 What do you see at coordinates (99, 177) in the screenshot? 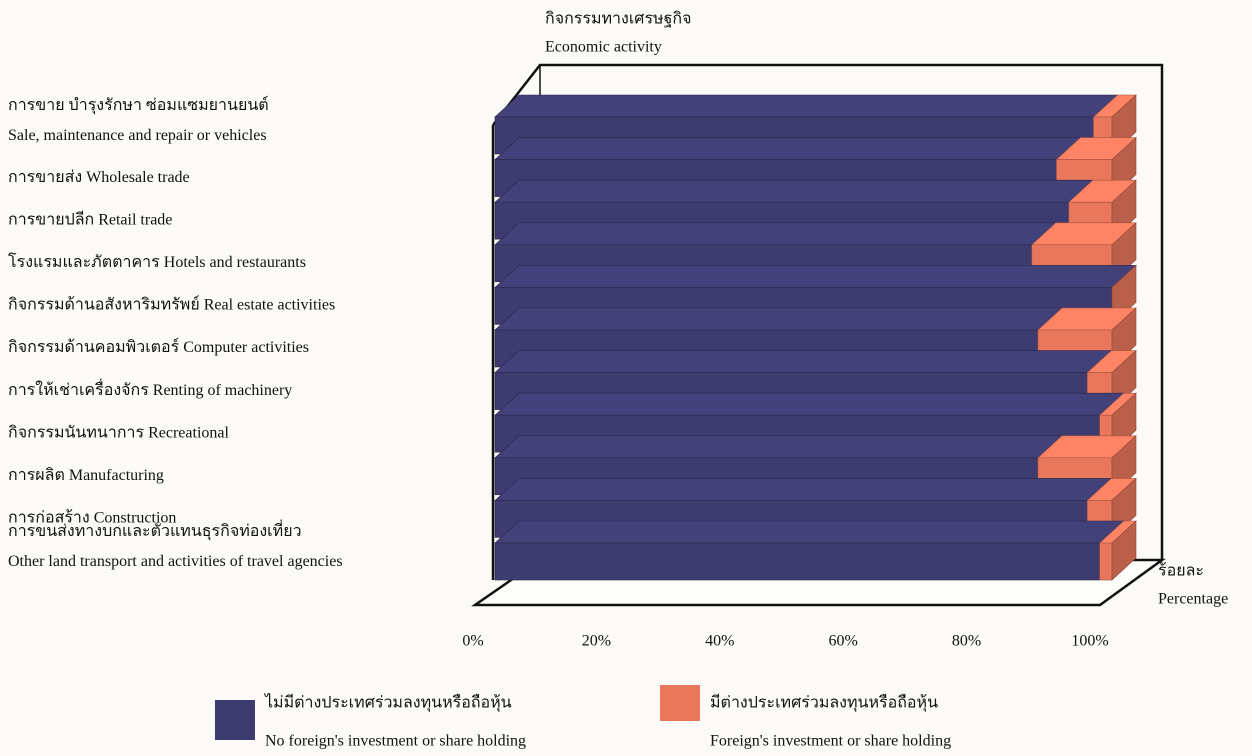
I see `y-tick-label: การขายส่ง Wholesale trade` at bounding box center [99, 177].